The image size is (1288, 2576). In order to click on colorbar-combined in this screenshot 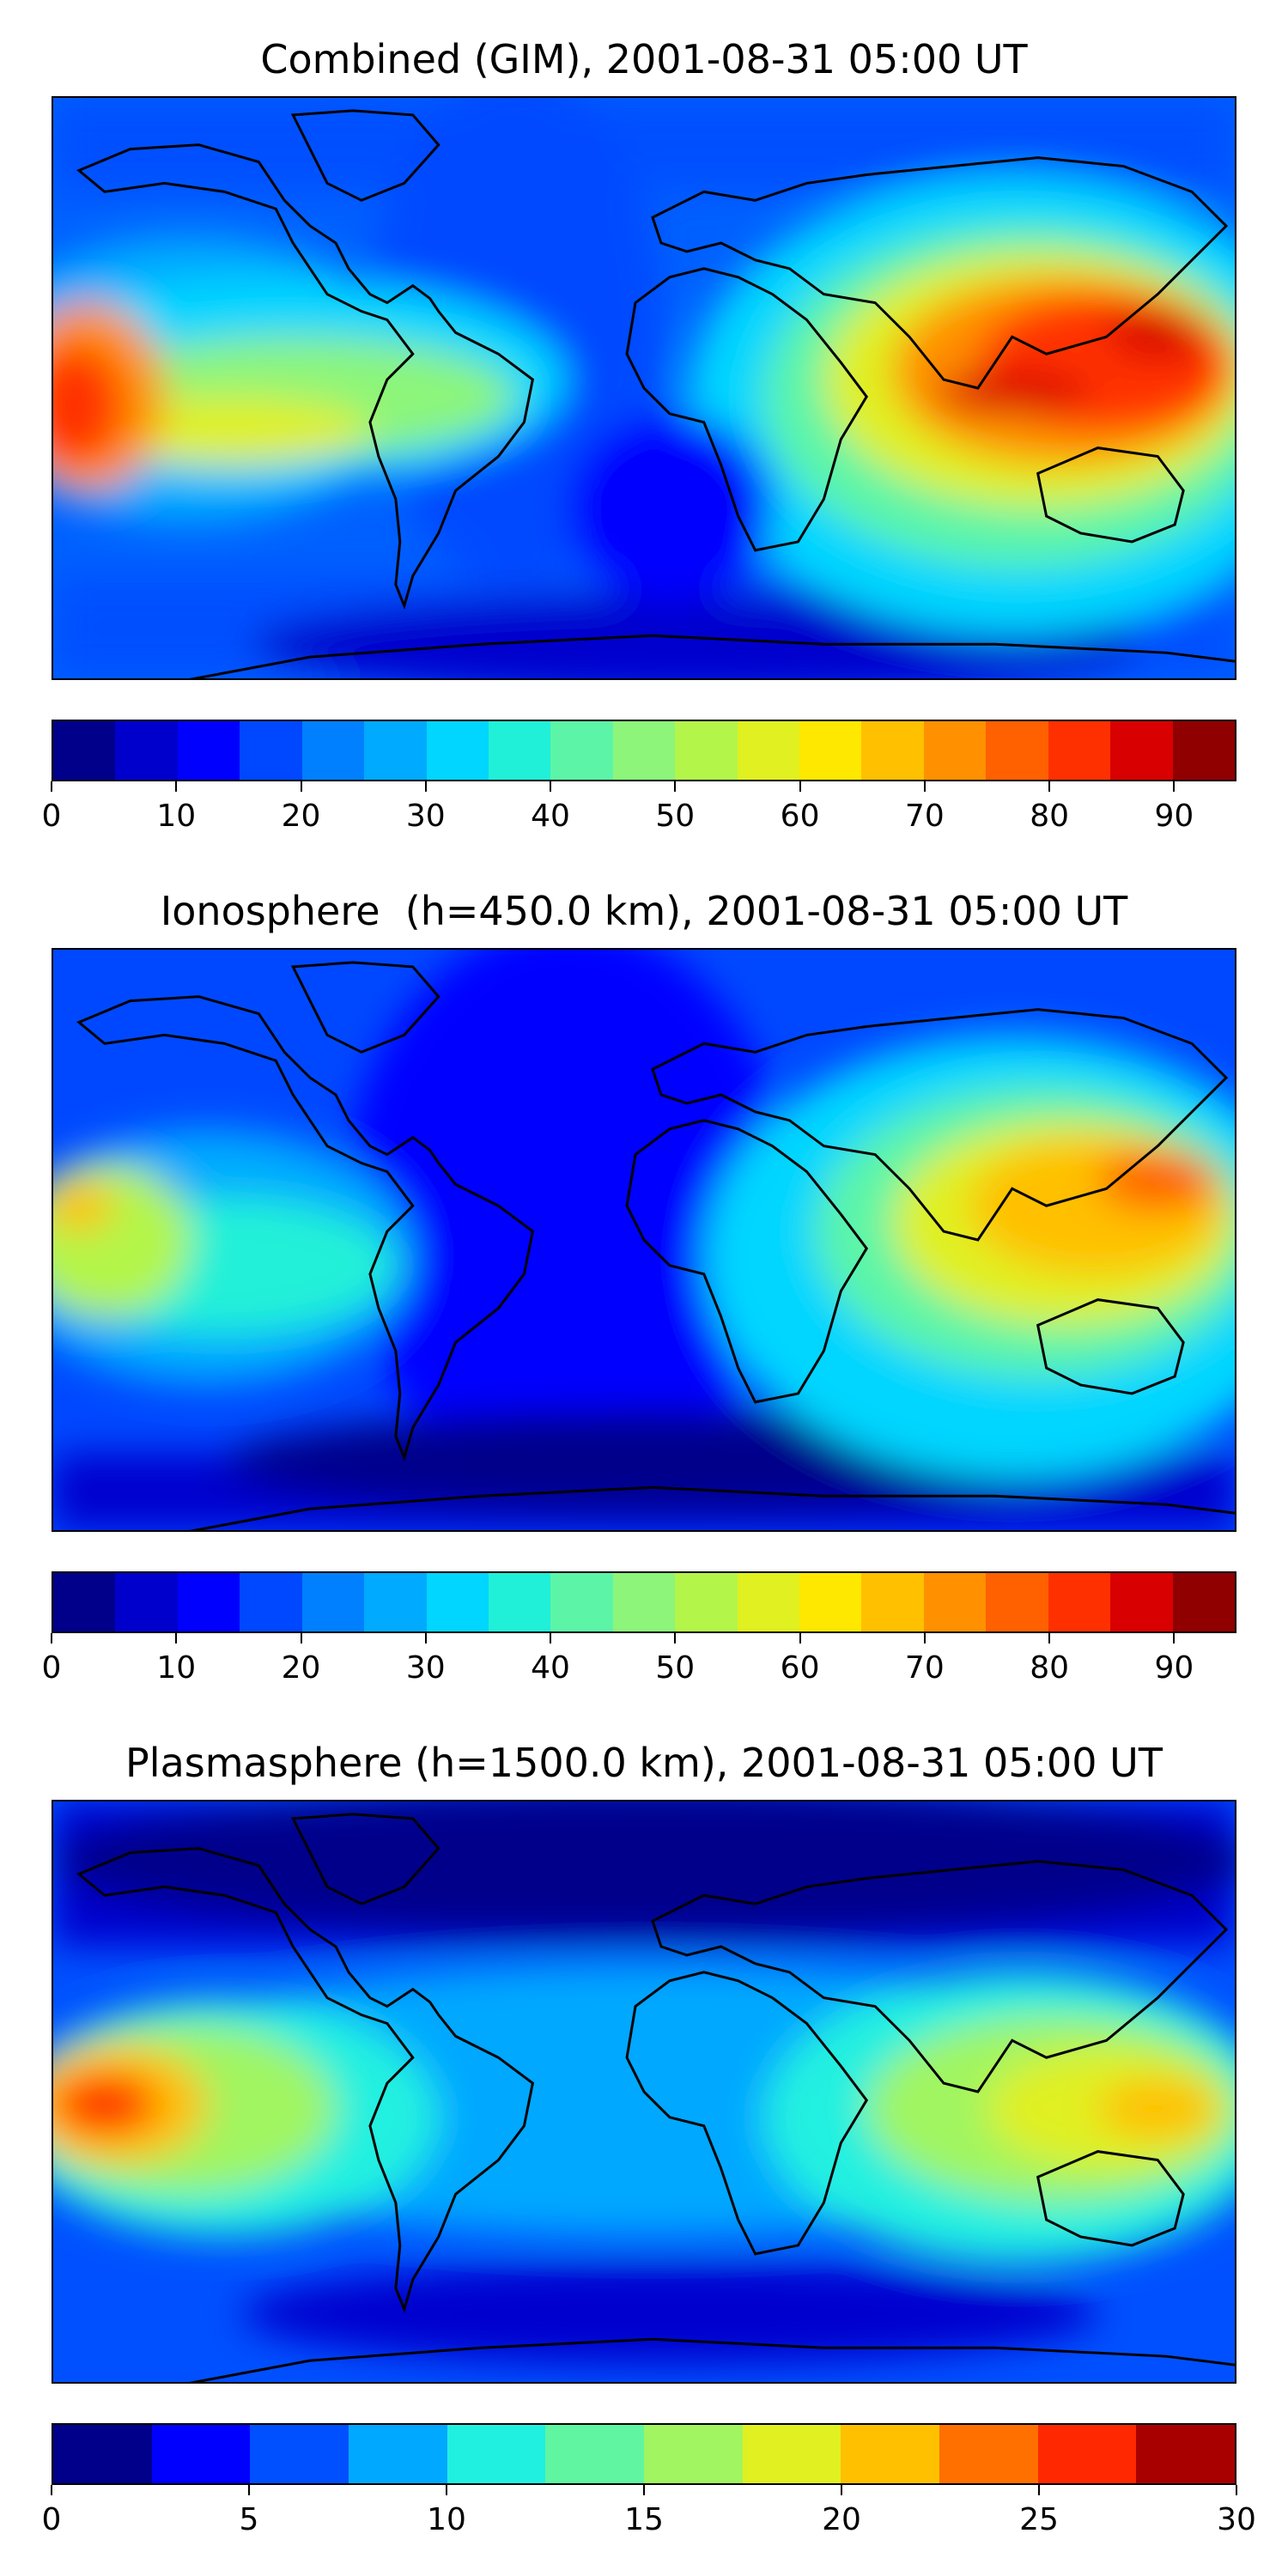, I will do `click(644, 750)`.